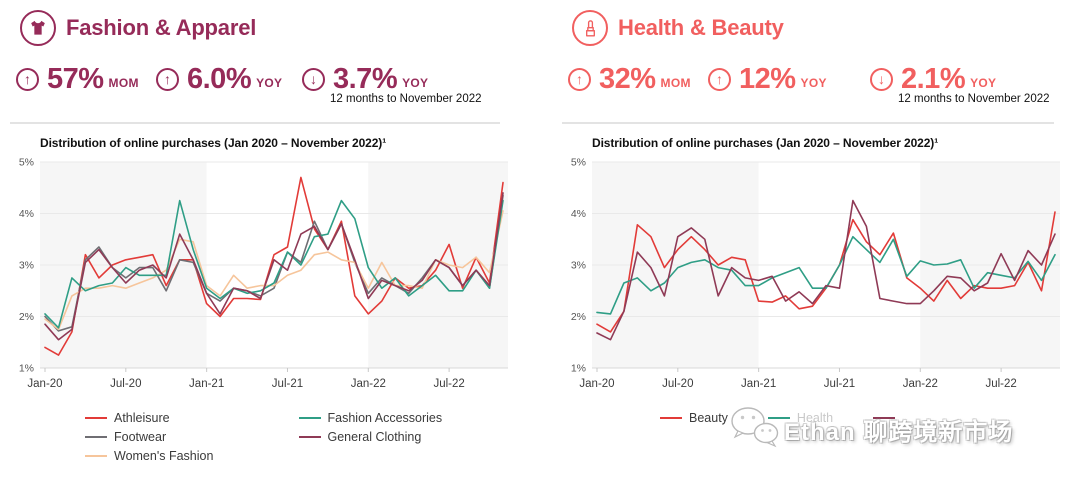  Describe the element at coordinates (142, 418) in the screenshot. I see `legend-label: Athleisure` at that location.